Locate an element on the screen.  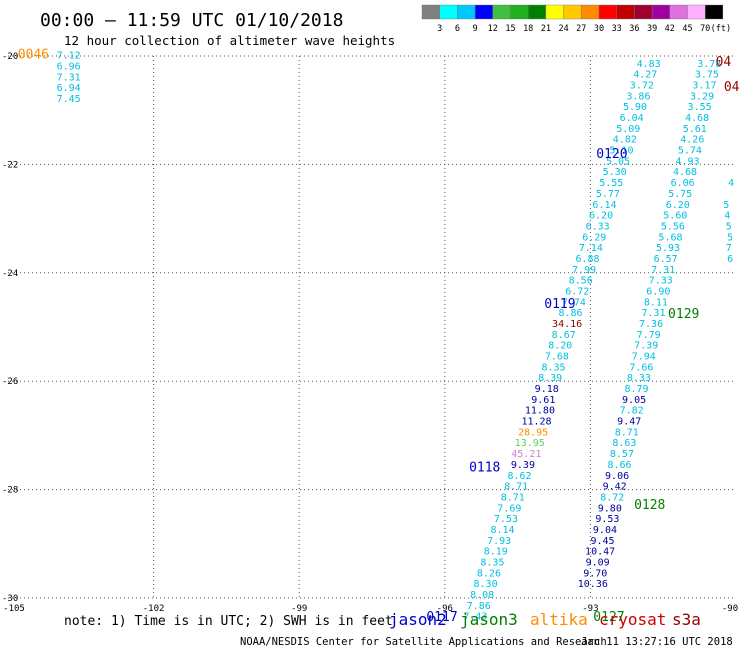
swh-value: 7.99 is located at coordinates (584, 270).